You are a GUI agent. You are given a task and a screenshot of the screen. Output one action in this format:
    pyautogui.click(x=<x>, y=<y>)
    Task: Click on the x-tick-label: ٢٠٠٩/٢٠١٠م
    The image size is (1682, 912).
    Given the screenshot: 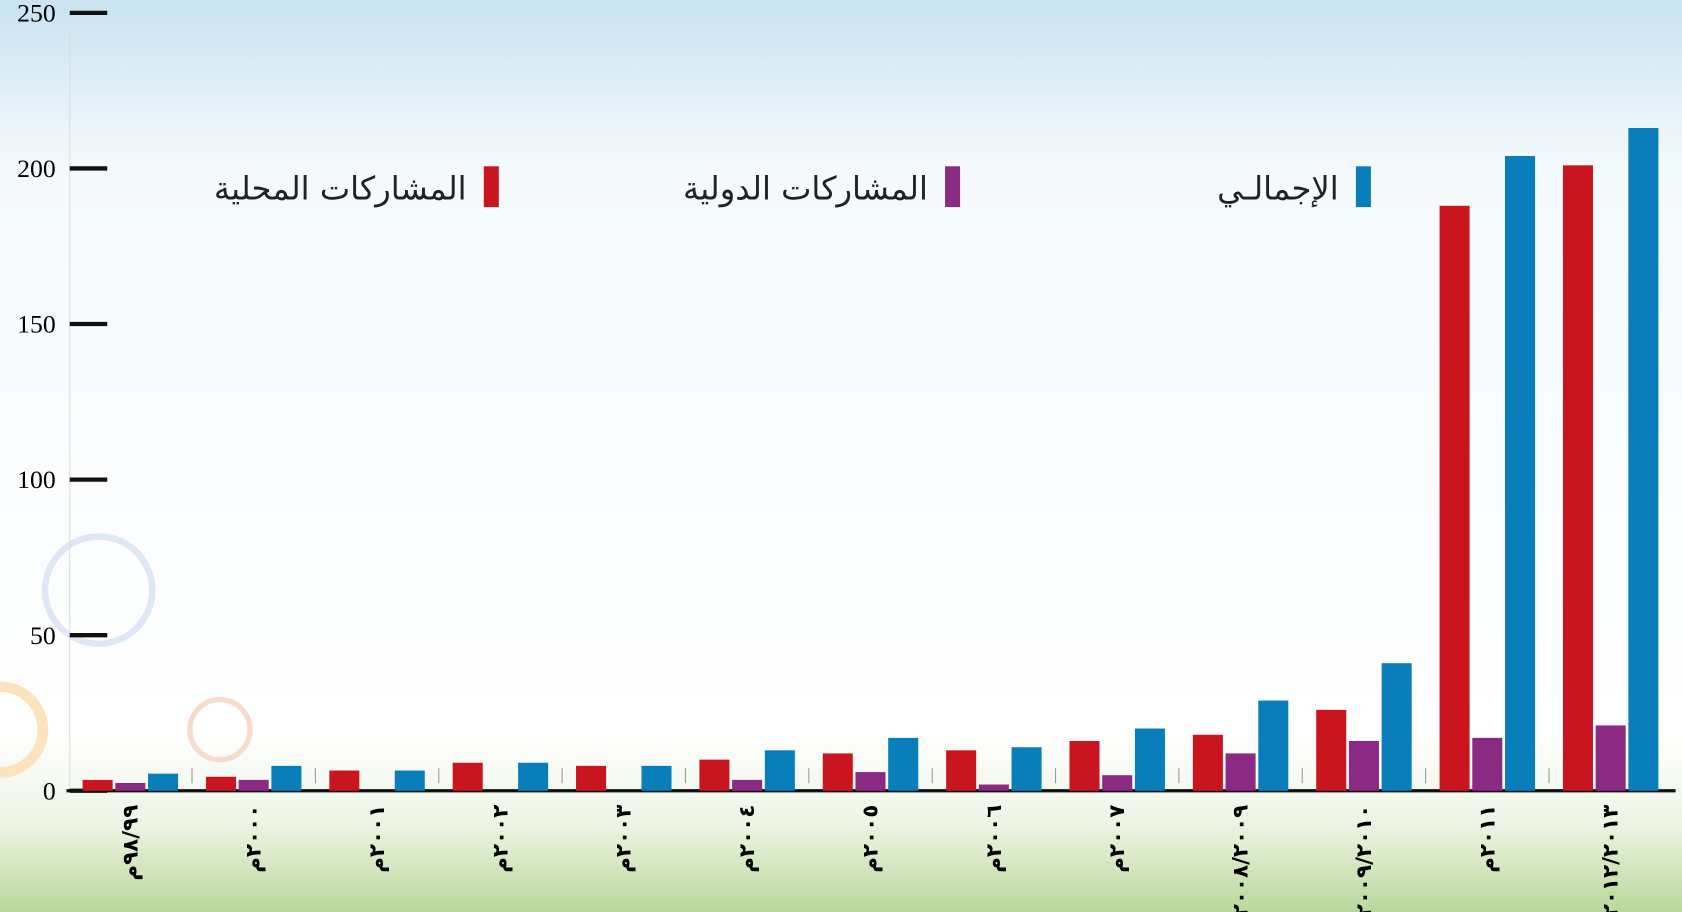 What is the action you would take?
    pyautogui.click(x=1364, y=858)
    